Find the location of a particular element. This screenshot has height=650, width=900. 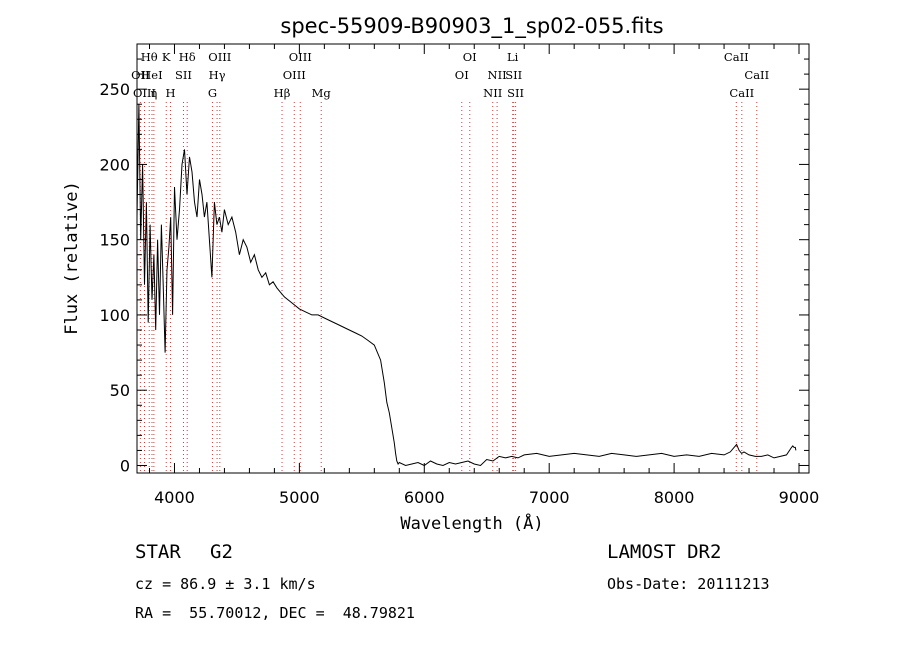

y-axis-label: Flux (relative) is located at coordinates (72, 258).